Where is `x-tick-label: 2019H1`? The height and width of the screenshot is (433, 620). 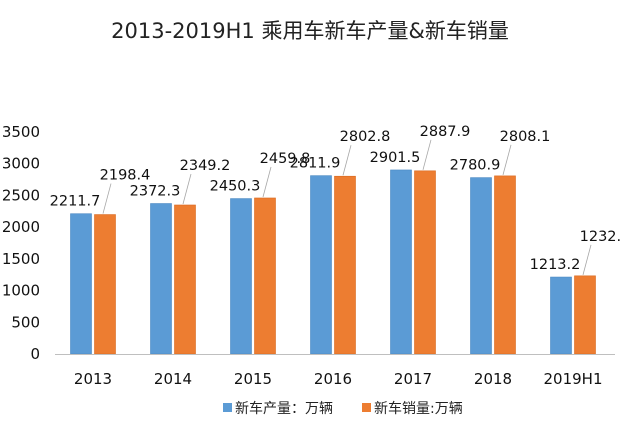
x-tick-label: 2019H1 is located at coordinates (573, 379).